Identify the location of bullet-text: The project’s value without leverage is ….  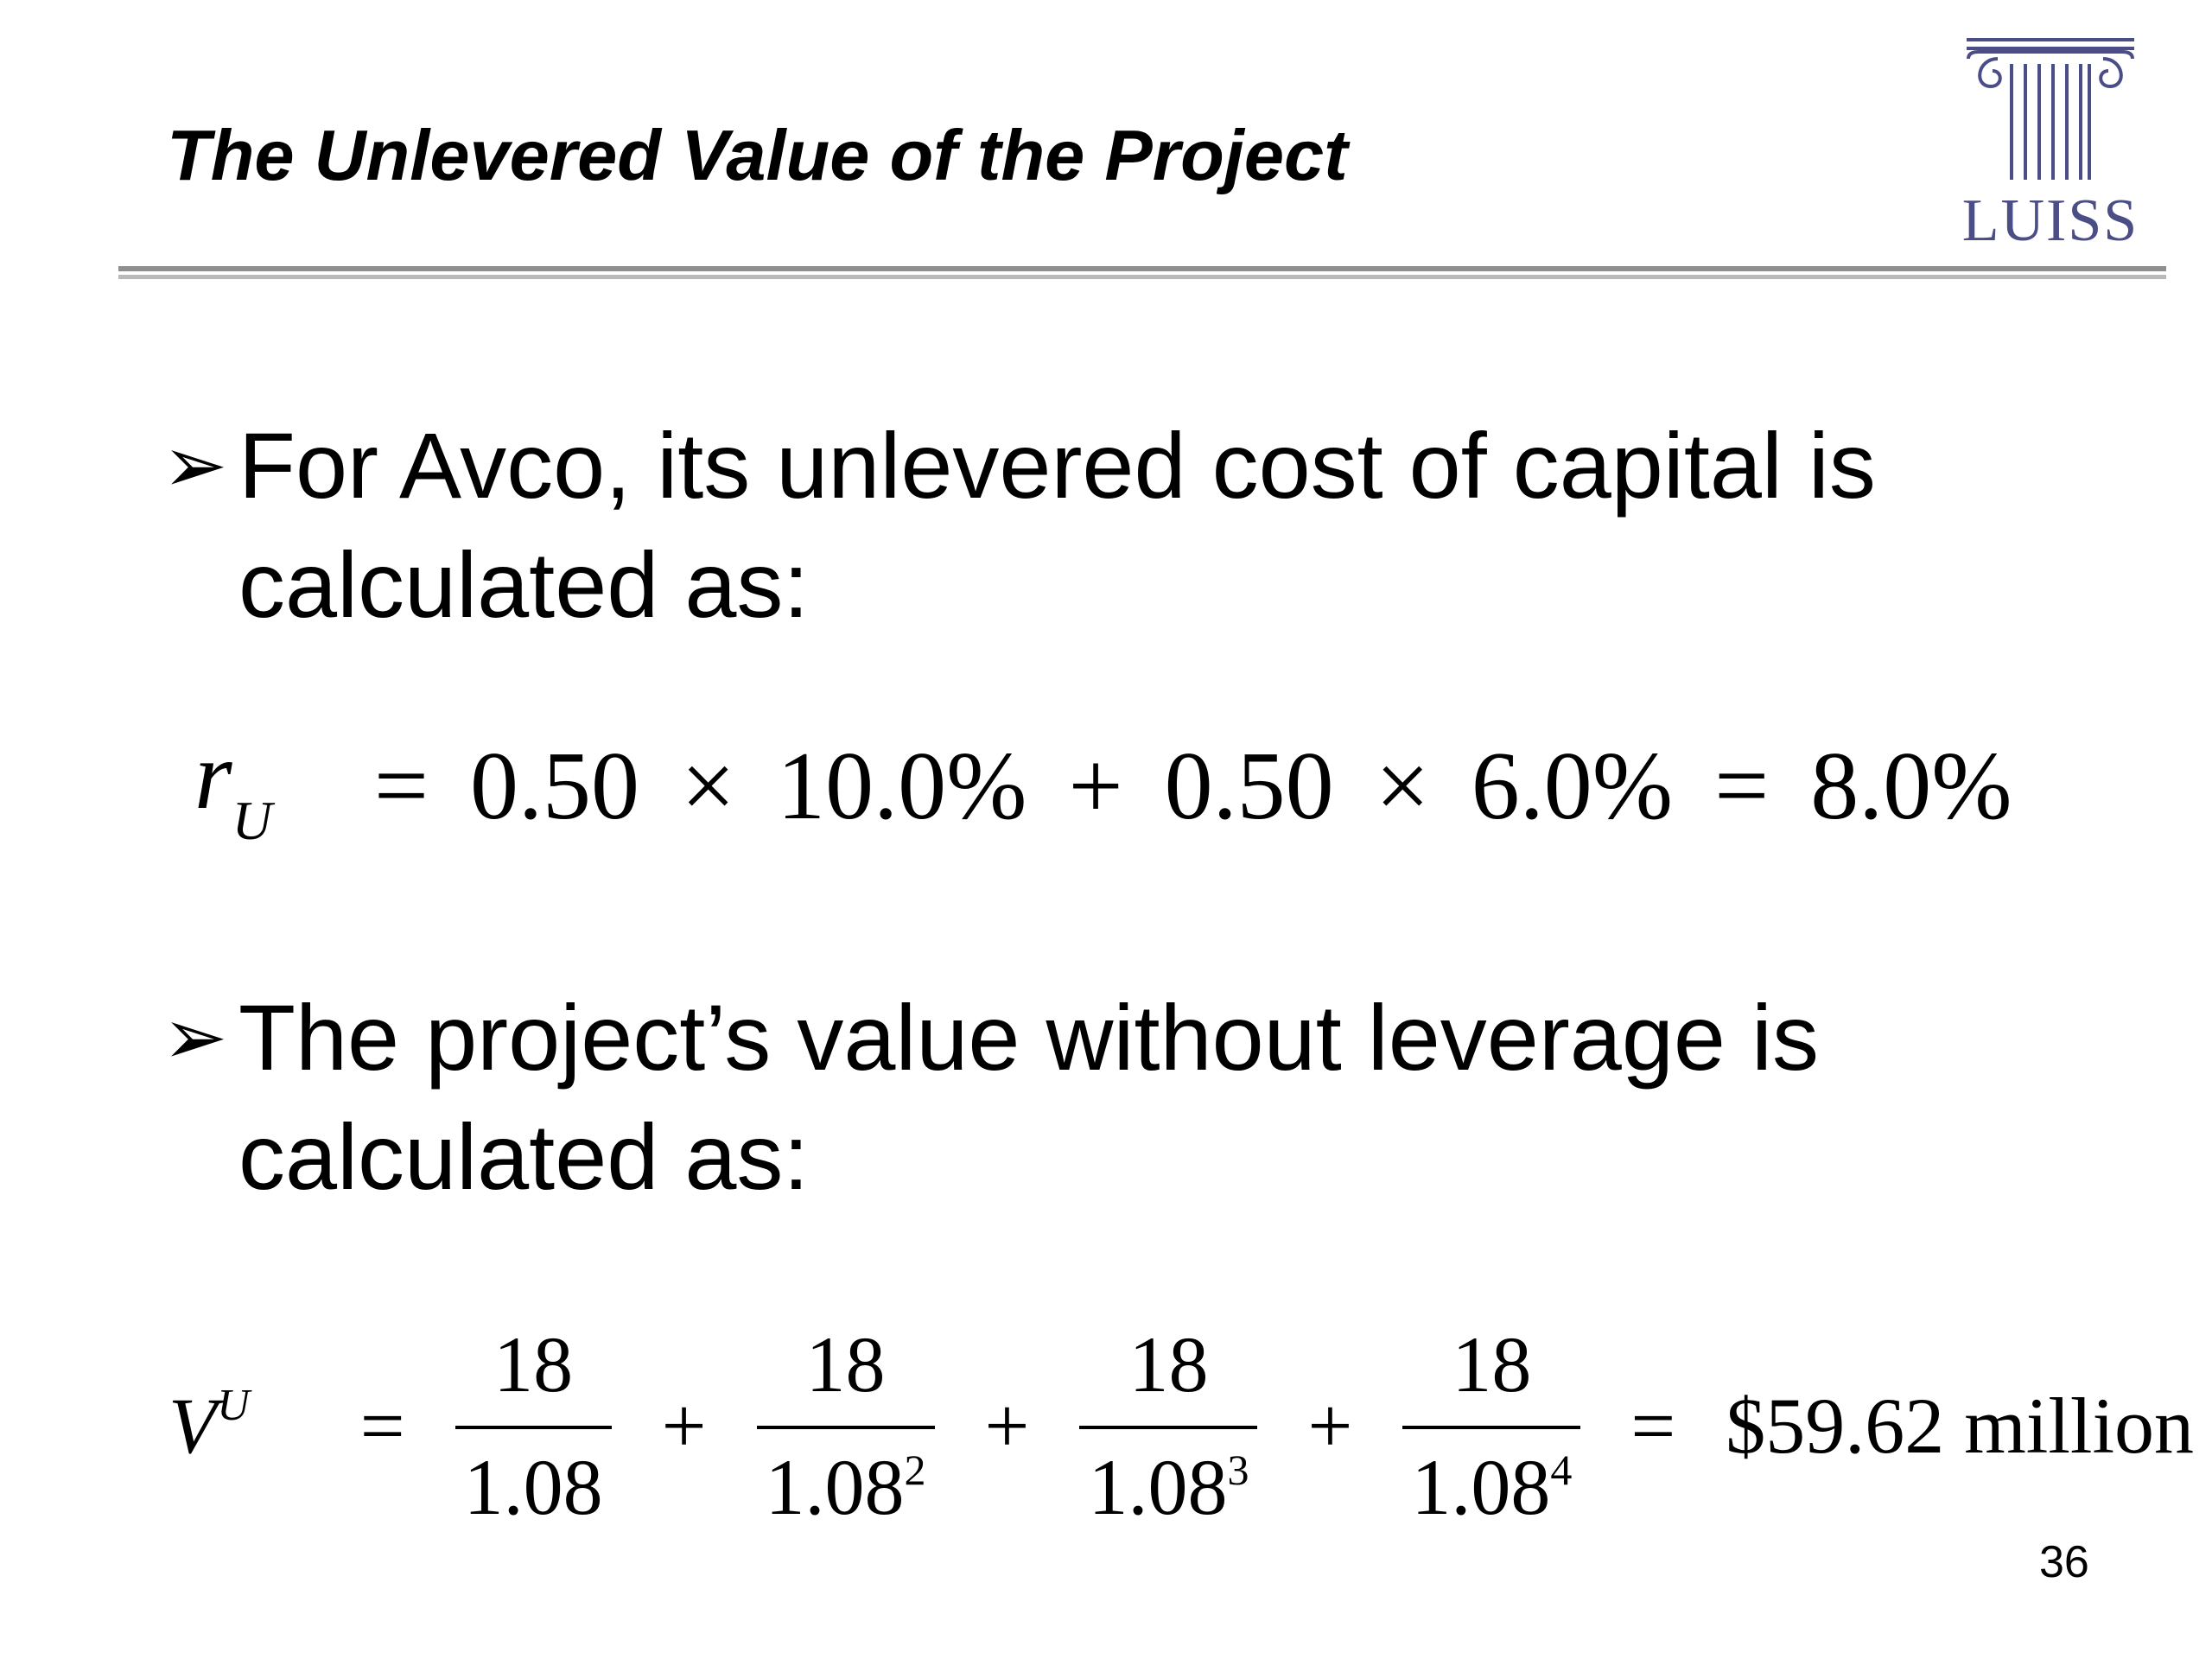
(1028, 1097).